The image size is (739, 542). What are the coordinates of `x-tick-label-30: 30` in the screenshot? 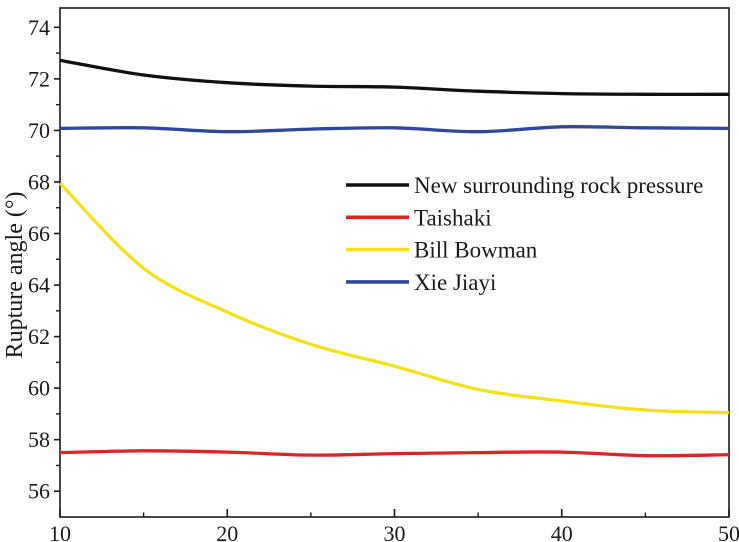 It's located at (395, 531).